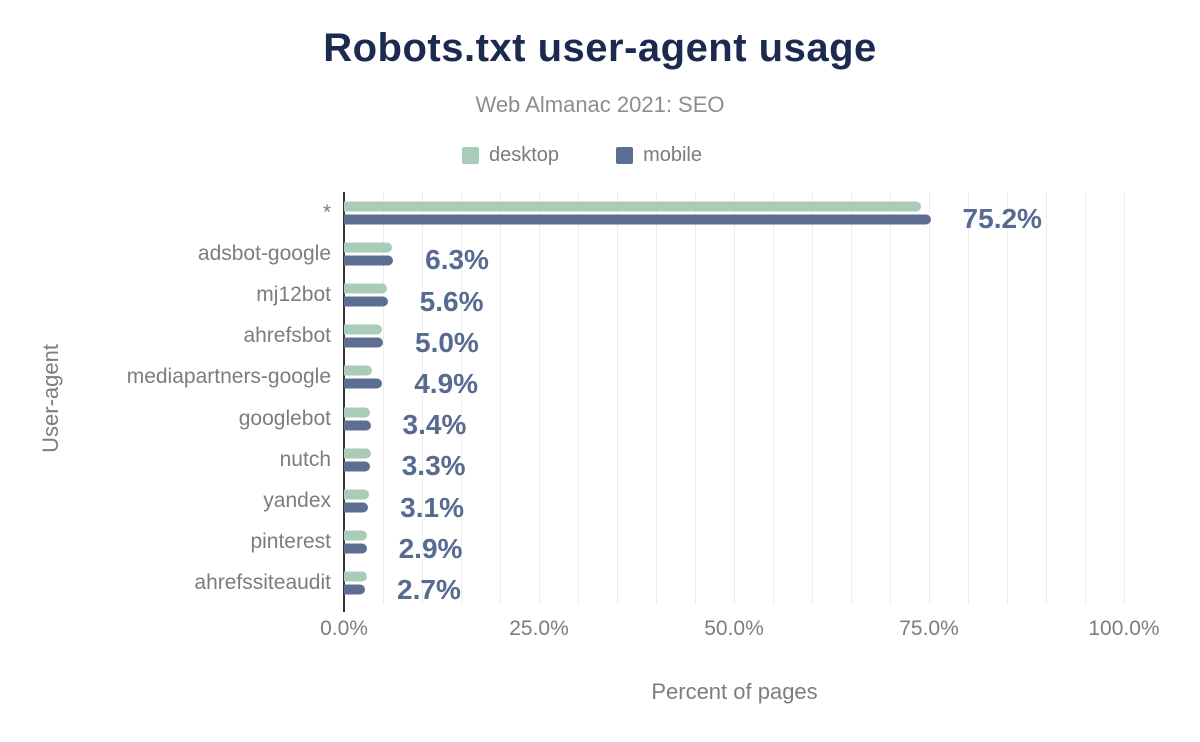  Describe the element at coordinates (344, 628) in the screenshot. I see `x-tick-label: 0.0%` at that location.